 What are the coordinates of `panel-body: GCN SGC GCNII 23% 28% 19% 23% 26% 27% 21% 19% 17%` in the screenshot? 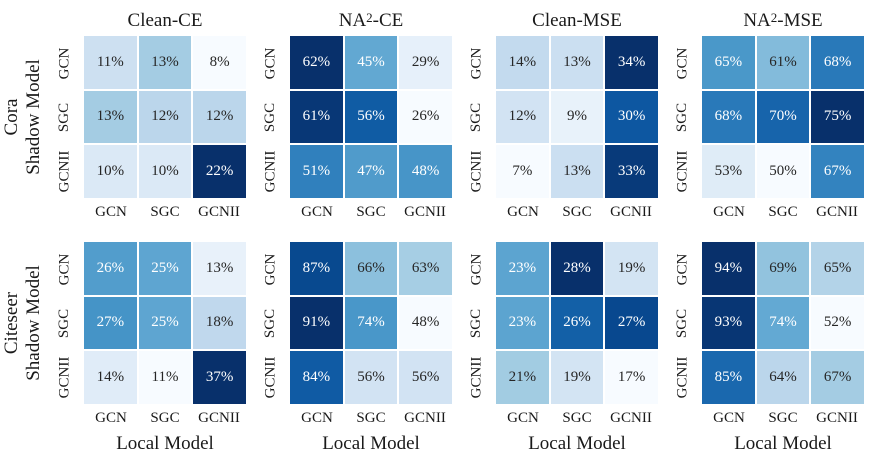 It's located at (558, 323).